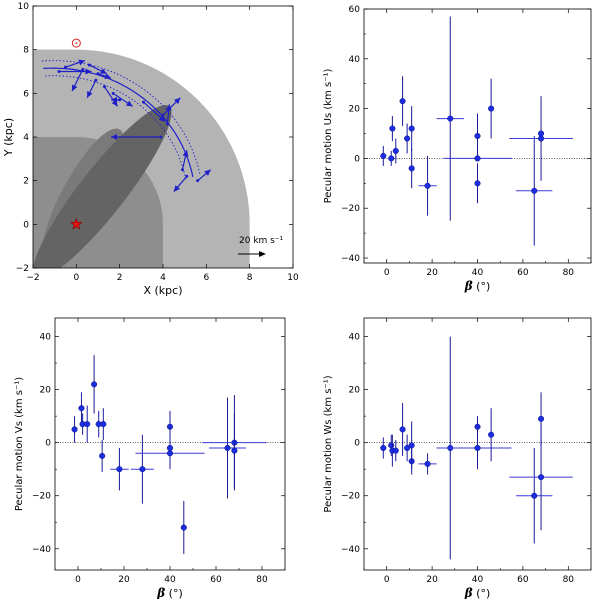 The height and width of the screenshot is (599, 600). What do you see at coordinates (250, 278) in the screenshot?
I see `x-tick-label: 8` at bounding box center [250, 278].